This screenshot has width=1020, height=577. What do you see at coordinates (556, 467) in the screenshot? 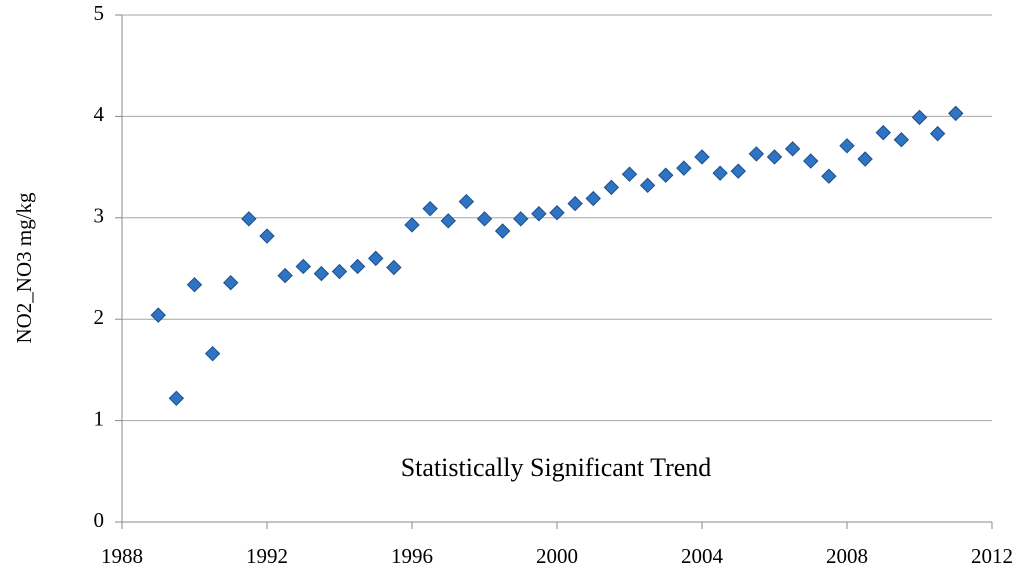
I see `annotation: Statistically Significant Trend` at bounding box center [556, 467].